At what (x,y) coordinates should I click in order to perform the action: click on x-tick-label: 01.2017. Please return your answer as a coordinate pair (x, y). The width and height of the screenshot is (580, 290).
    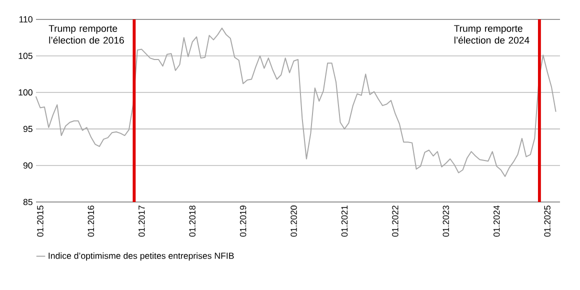
    Looking at the image, I should click on (141, 221).